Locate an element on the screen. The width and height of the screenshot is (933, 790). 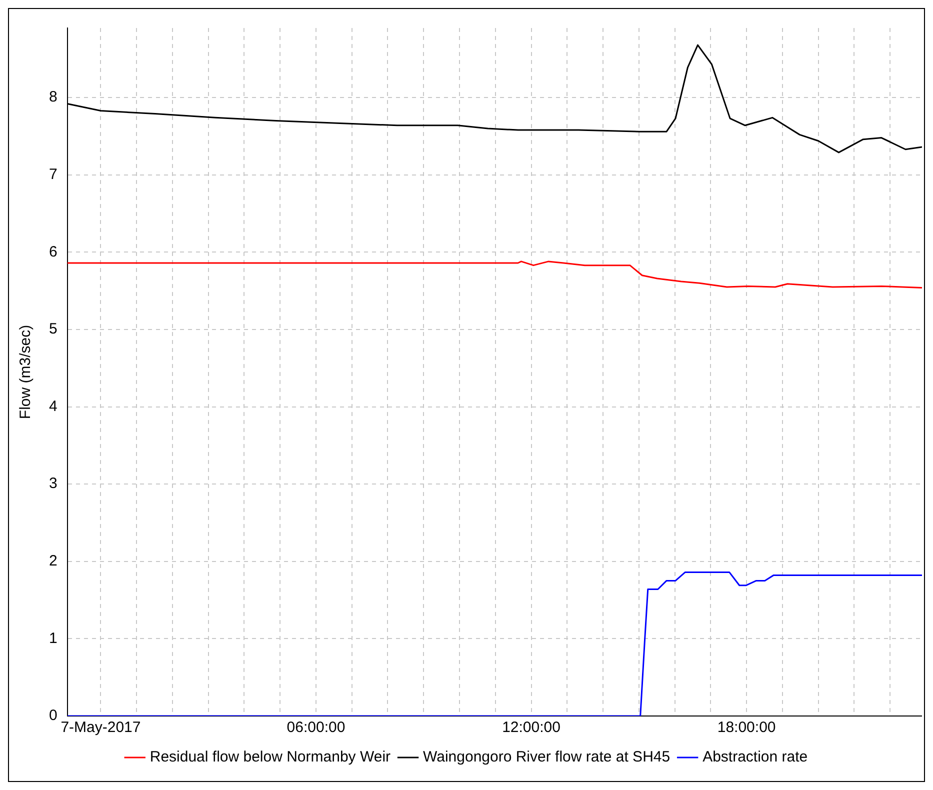
x-tick-label: 18:00:00 is located at coordinates (746, 727).